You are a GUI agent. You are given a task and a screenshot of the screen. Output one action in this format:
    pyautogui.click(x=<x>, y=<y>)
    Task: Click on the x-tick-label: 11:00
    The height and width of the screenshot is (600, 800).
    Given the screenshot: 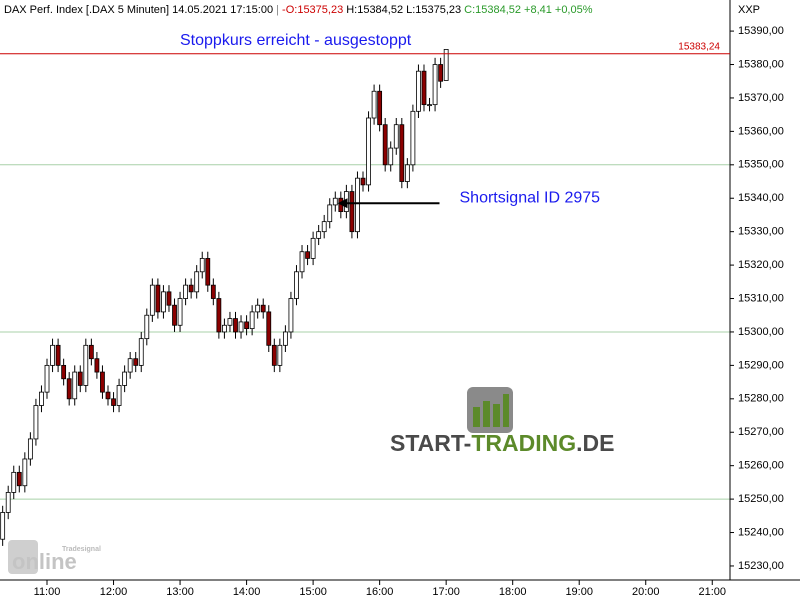 What is the action you would take?
    pyautogui.click(x=47, y=592)
    